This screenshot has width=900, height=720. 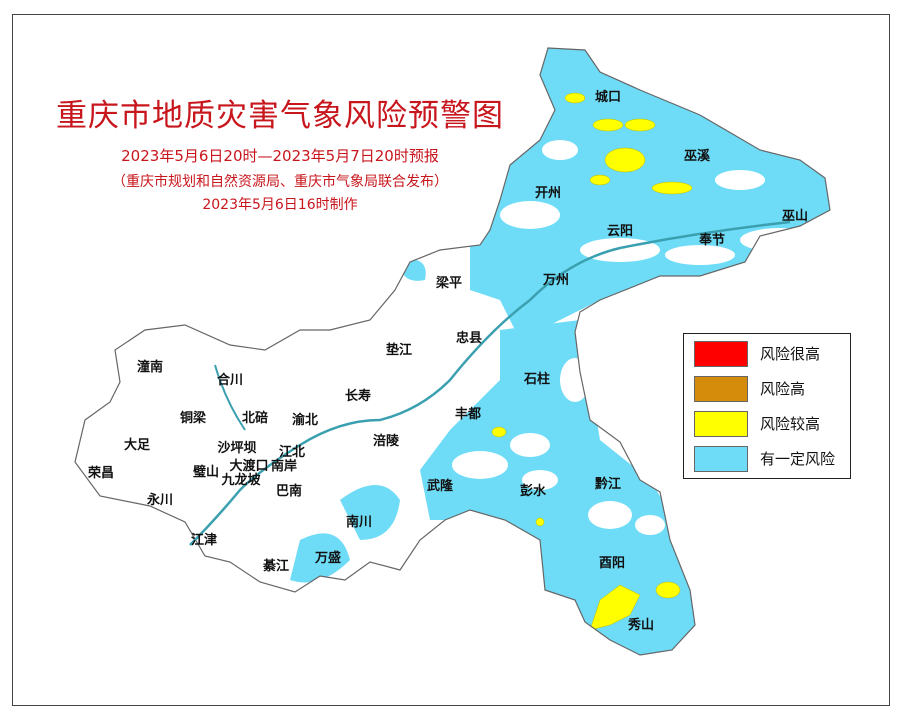 What do you see at coordinates (280, 205) in the screenshot?
I see `made-time: 2023年5月6日16时制作` at bounding box center [280, 205].